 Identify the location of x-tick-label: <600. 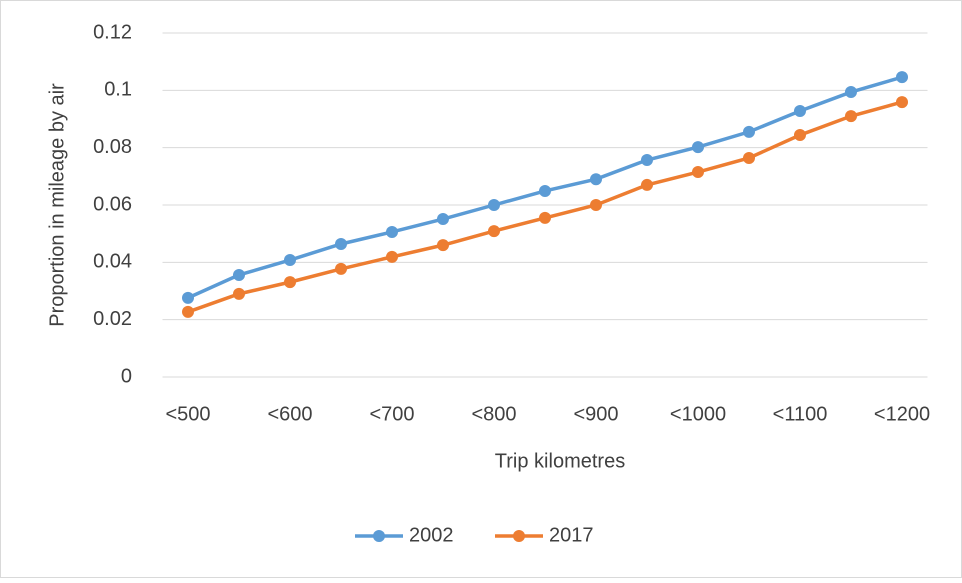
(289, 414).